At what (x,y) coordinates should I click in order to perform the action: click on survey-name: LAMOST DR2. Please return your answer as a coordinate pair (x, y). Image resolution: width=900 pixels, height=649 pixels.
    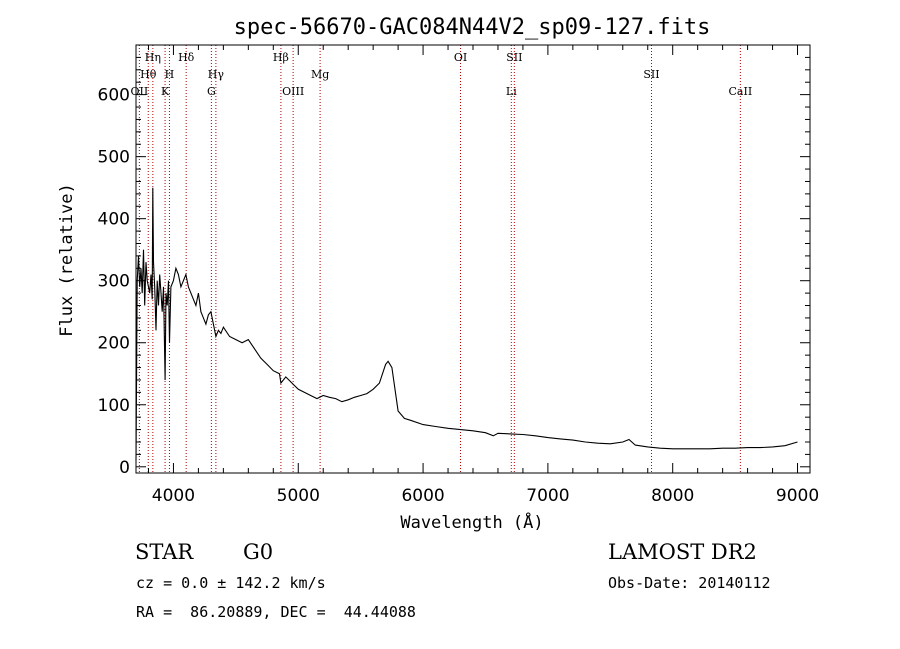
    Looking at the image, I should click on (682, 552).